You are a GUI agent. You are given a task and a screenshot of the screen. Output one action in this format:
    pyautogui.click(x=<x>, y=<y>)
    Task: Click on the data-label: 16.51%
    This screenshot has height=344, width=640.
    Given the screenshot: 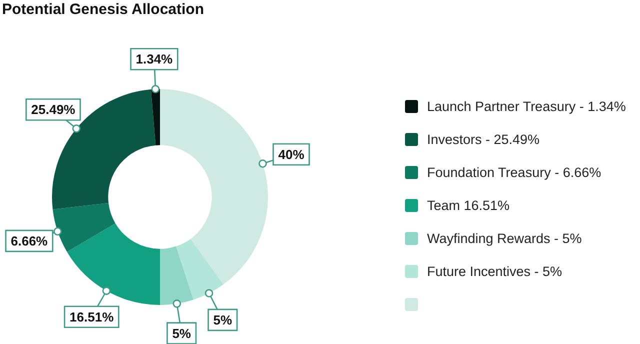 What is the action you would take?
    pyautogui.click(x=92, y=316)
    